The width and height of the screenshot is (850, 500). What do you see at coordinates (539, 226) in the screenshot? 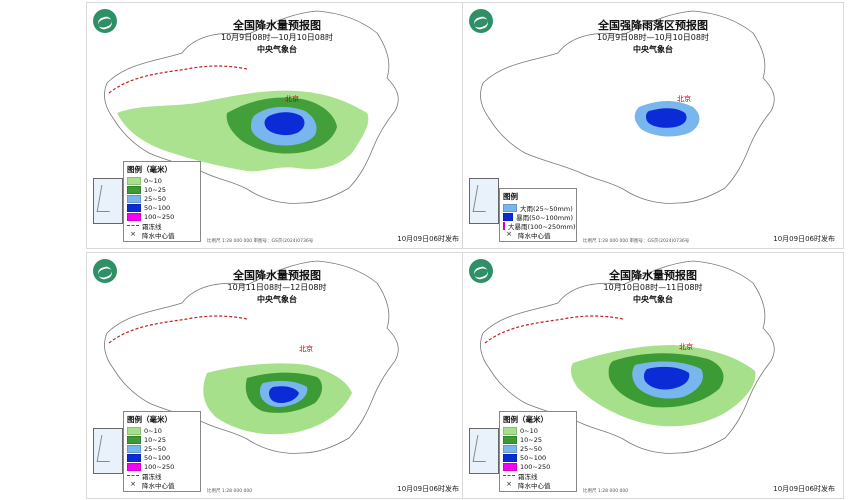
I see `legend-item: 大暴雨(100~250mm)` at bounding box center [539, 226].